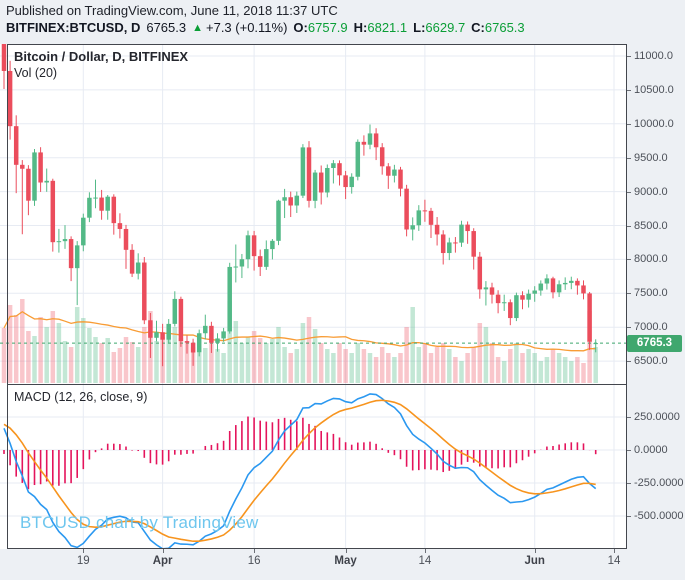 This screenshot has height=580, width=685. What do you see at coordinates (651, 225) in the screenshot?
I see `price-axis-label: 8500.0` at bounding box center [651, 225].